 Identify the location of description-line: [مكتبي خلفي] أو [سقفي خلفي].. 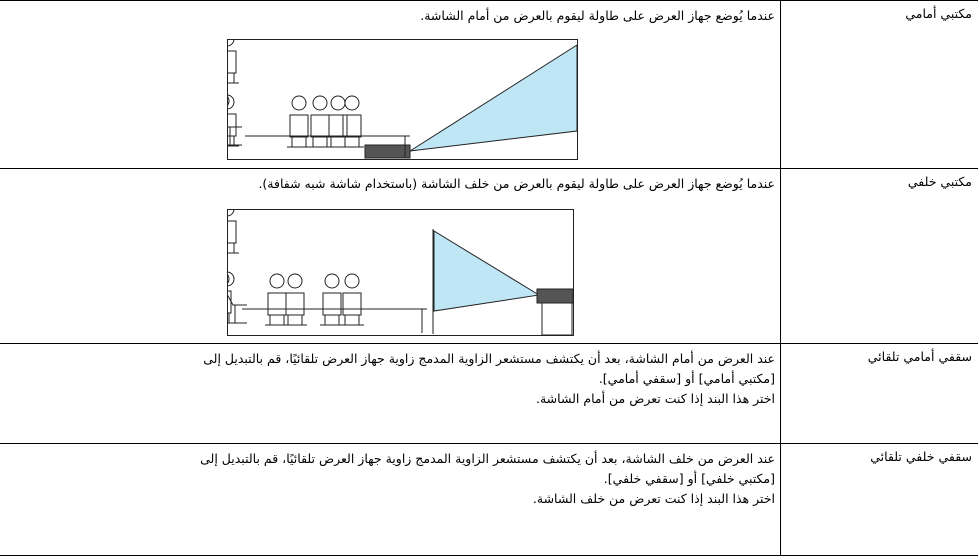
(689, 478).